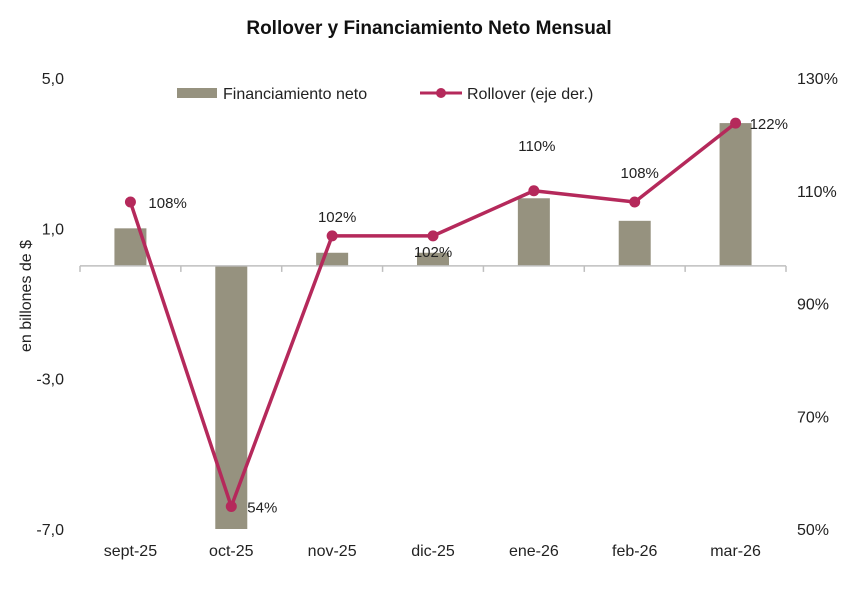 This screenshot has width=859, height=594. Describe the element at coordinates (441, 93) in the screenshot. I see `legend-marker-rollover` at that location.